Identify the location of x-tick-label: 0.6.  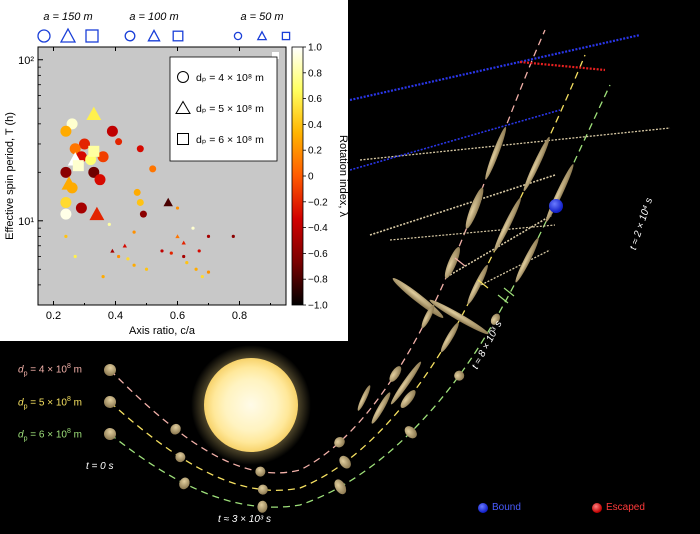
(177, 316).